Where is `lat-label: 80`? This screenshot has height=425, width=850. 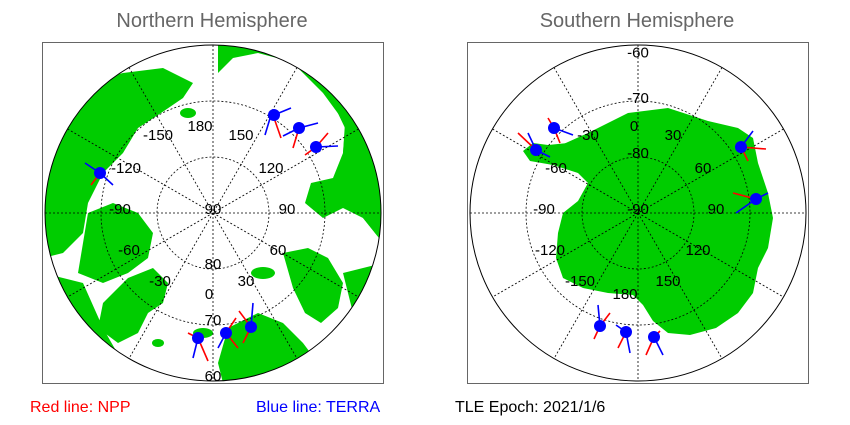
lat-label: 80 is located at coordinates (213, 264).